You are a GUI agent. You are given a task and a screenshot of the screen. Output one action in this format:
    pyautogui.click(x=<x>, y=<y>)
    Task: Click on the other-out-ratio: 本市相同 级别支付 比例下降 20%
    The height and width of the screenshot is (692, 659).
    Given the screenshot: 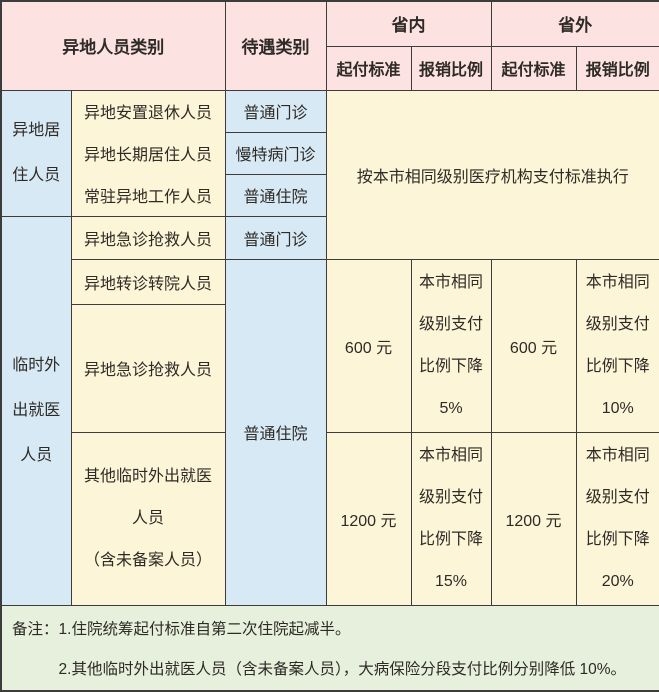 What is the action you would take?
    pyautogui.click(x=617, y=518)
    